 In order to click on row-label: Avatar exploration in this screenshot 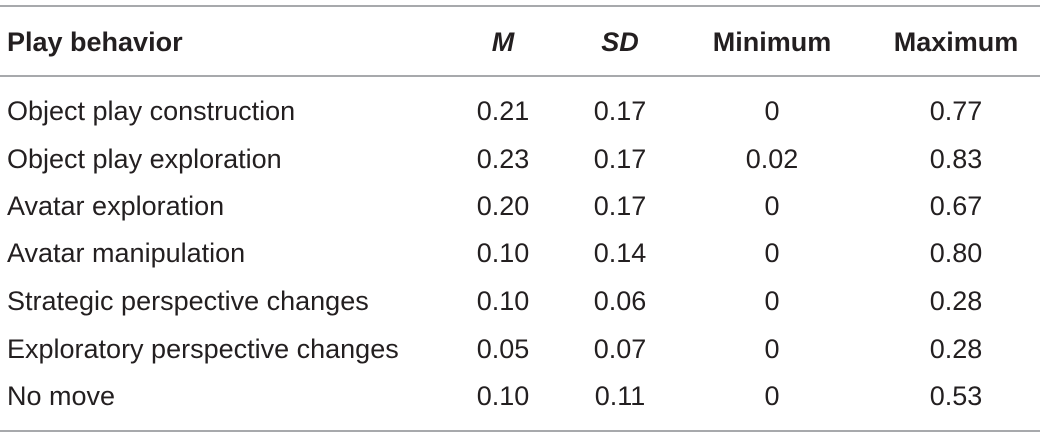, I will do `click(116, 206)`.